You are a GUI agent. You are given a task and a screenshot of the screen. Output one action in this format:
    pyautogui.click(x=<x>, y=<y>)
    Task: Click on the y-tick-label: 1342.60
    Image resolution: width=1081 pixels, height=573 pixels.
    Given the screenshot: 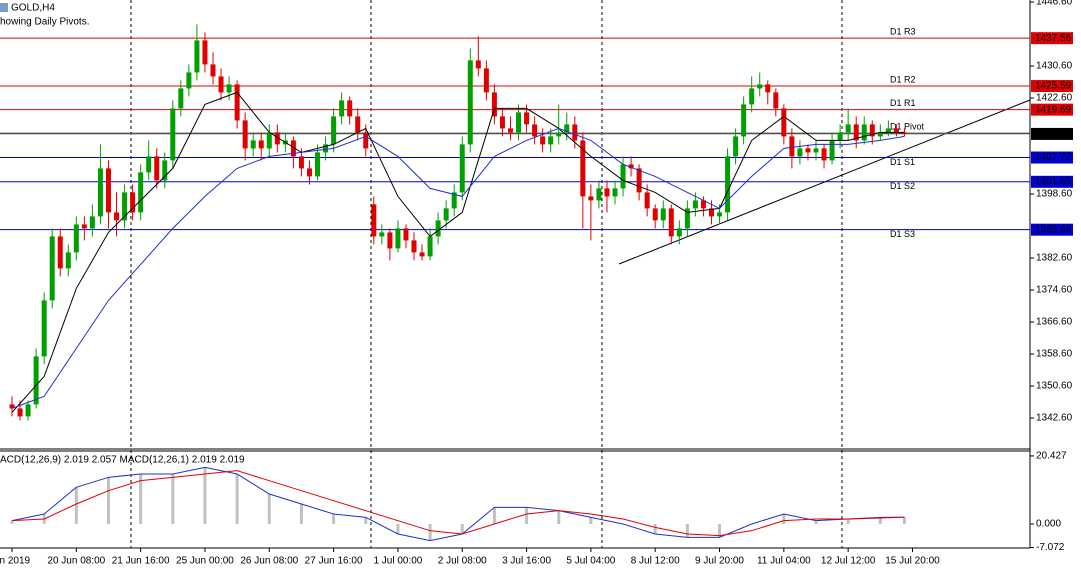 What is the action you would take?
    pyautogui.click(x=1054, y=418)
    